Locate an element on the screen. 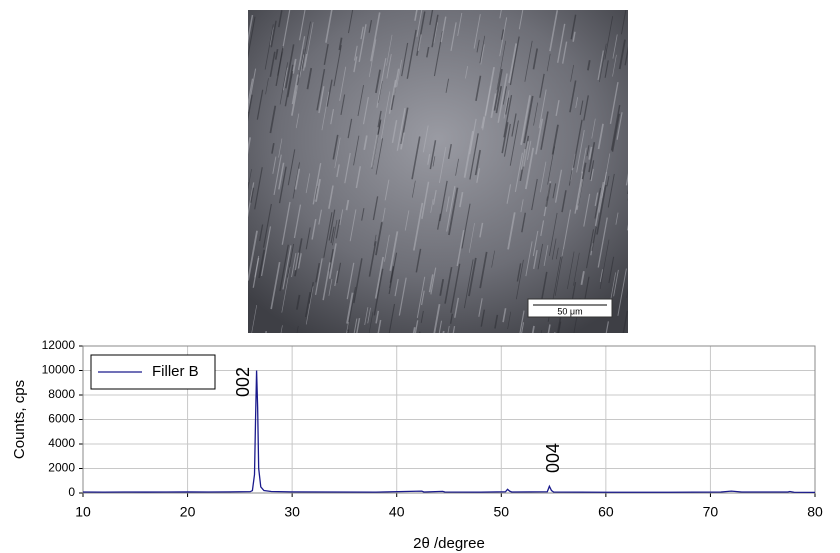  y-tick-label: 0 is located at coordinates (71, 492).